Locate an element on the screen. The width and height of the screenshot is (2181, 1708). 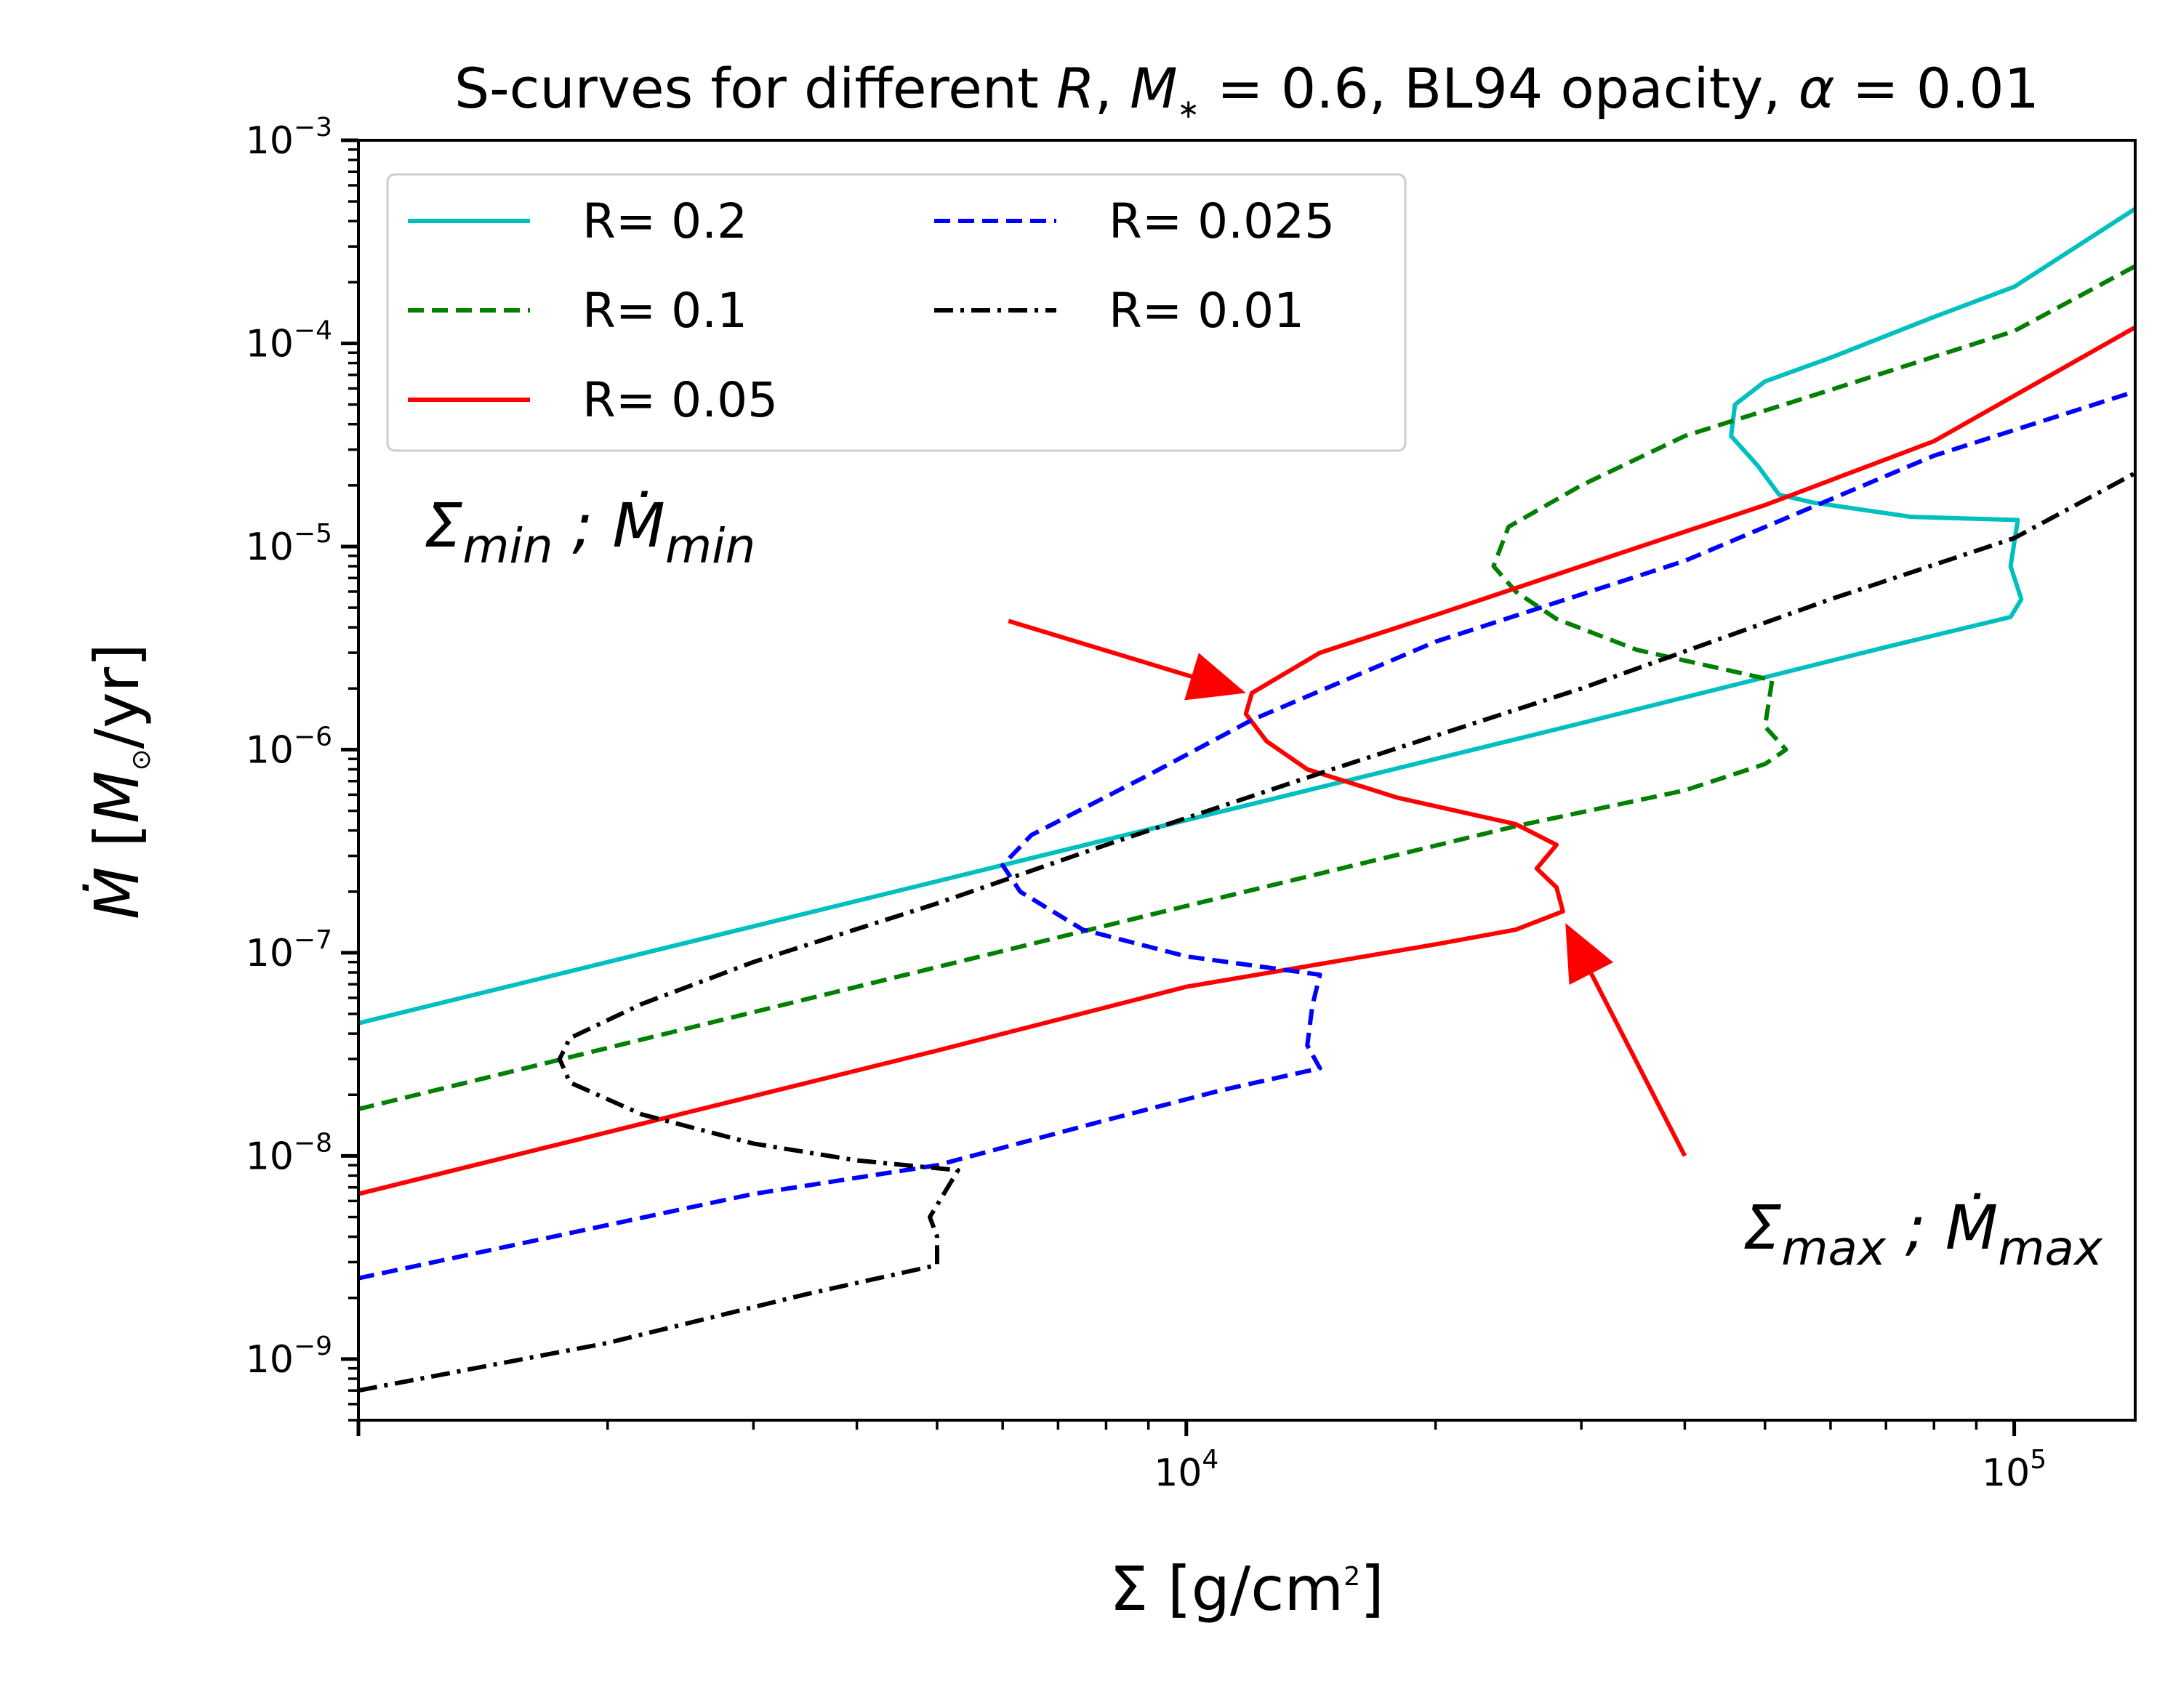
y-axis: 10⁻⁹ 10⁻⁸ 10⁻⁷ 10⁻⁶ 10⁻⁵ 10⁻⁴ 10⁻³ is located at coordinates (302, 767).